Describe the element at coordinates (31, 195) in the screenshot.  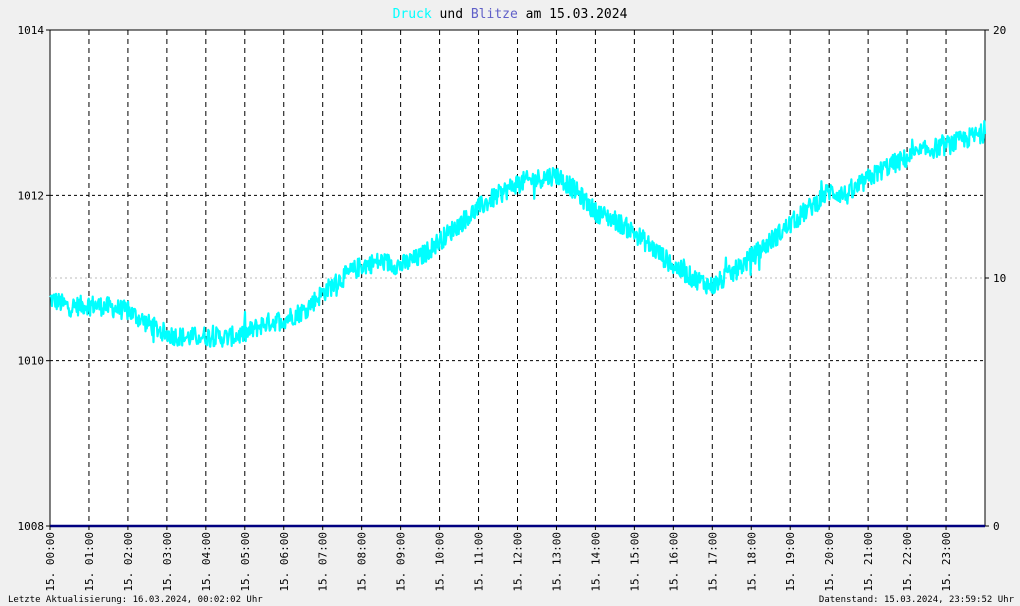
I see `y-left-tick-label: 1012` at that location.